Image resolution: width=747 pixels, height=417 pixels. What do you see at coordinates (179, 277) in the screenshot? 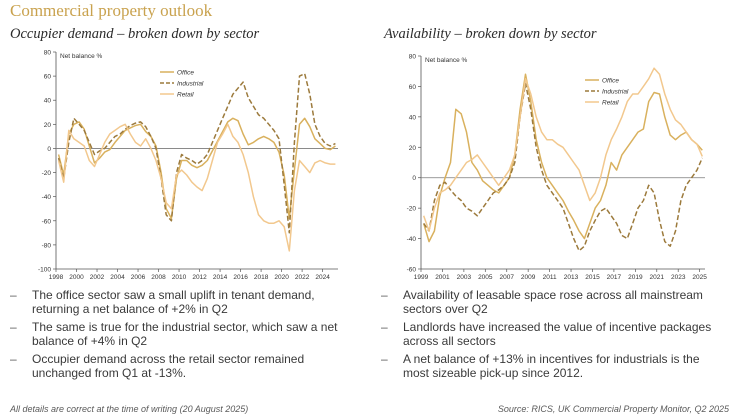
I see `x-tick-label: 2010` at bounding box center [179, 277].